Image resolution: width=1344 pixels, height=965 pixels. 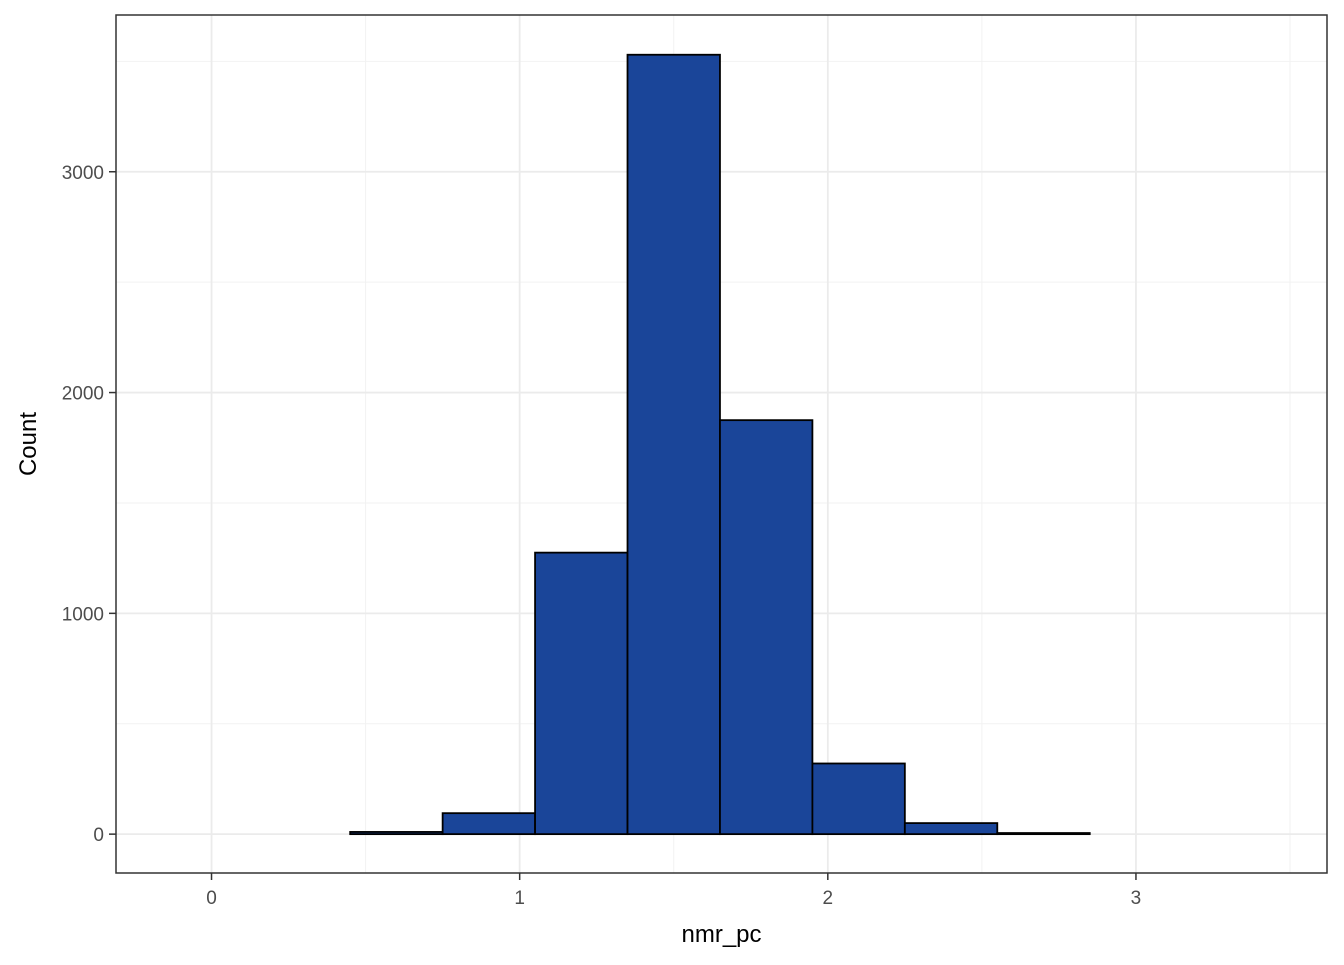 What do you see at coordinates (1136, 898) in the screenshot?
I see `x-tick-label: 3` at bounding box center [1136, 898].